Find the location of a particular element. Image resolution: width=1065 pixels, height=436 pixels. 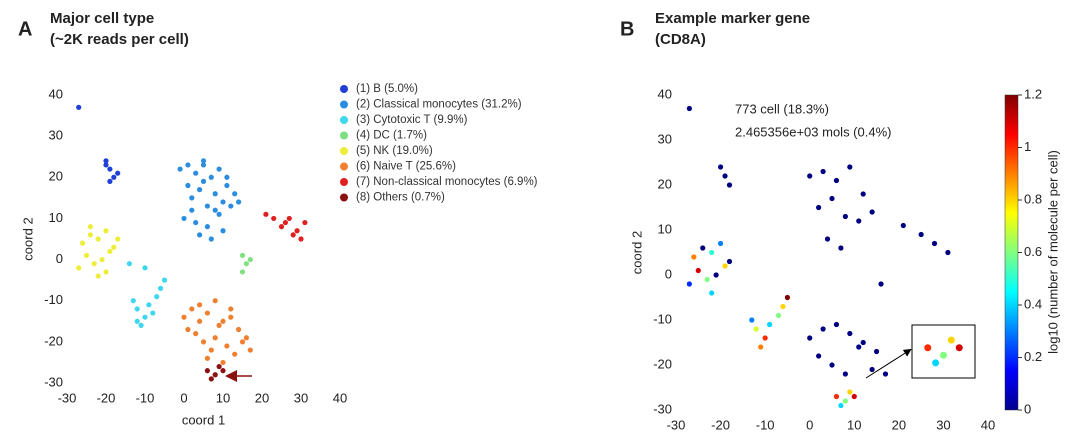

colorbar-tick-label: 0.6 is located at coordinates (1033, 251).